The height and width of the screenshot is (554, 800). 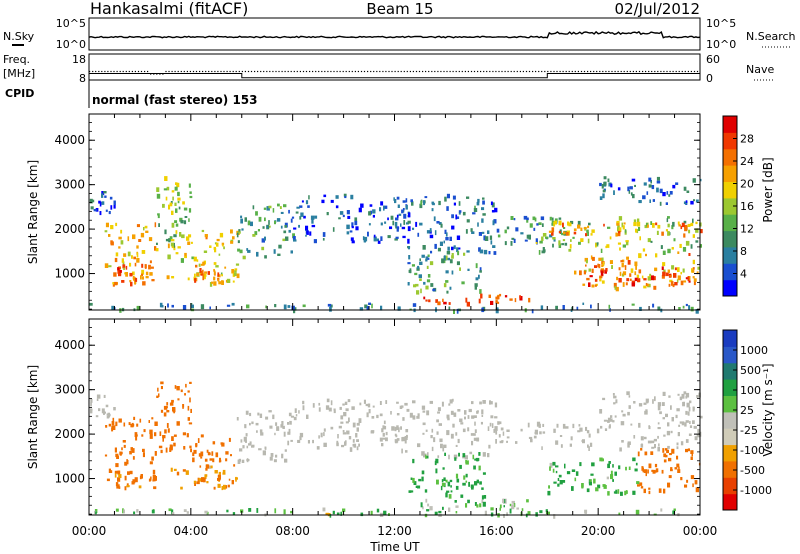 What do you see at coordinates (730, 206) in the screenshot?
I see `colorbar-segment` at bounding box center [730, 206].